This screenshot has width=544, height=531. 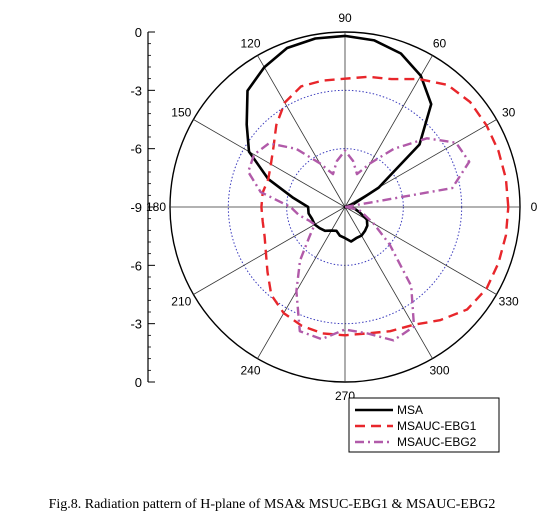 I want to click on angle-label: 120, so click(x=250, y=43).